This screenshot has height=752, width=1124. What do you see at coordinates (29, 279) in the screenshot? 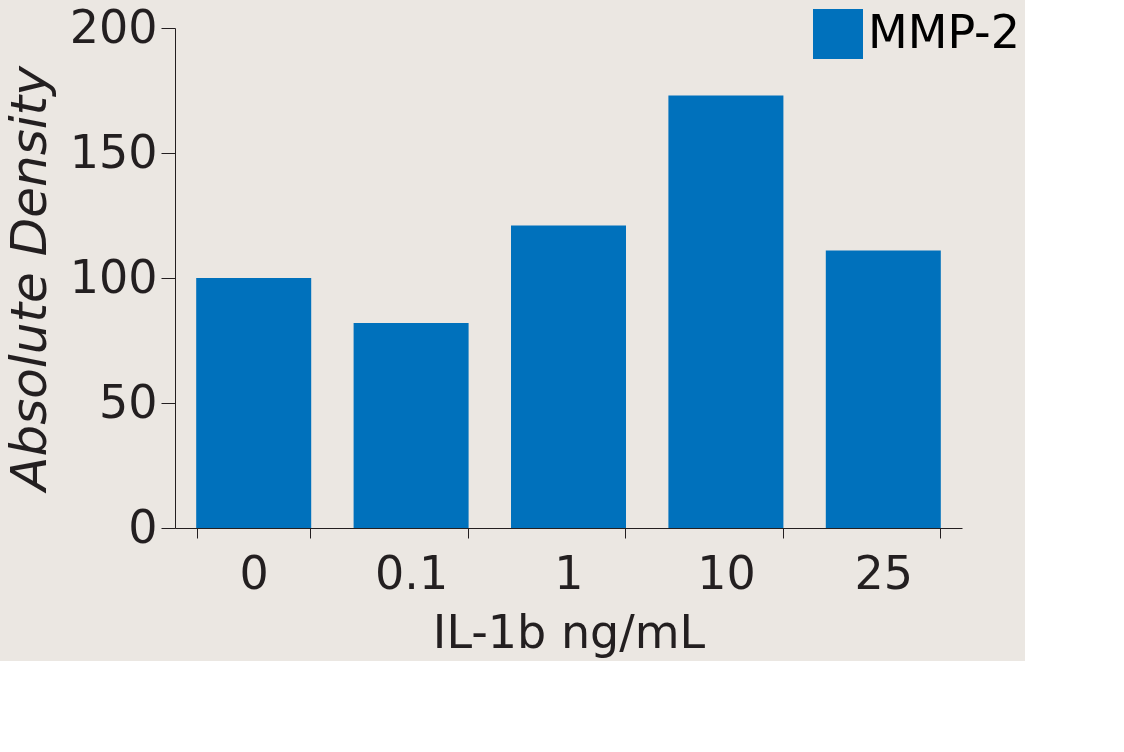
I see `y-axis-title: Absolute Density` at bounding box center [29, 279].